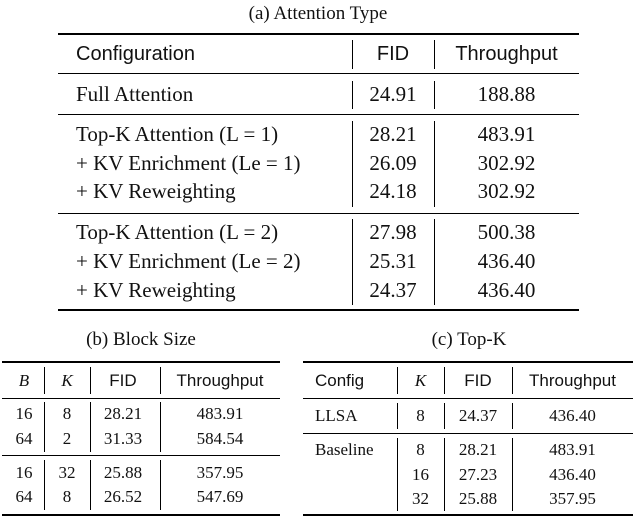 This screenshot has height=518, width=636. What do you see at coordinates (506, 134) in the screenshot?
I see `table-a-row-throughput: 483.91` at bounding box center [506, 134].